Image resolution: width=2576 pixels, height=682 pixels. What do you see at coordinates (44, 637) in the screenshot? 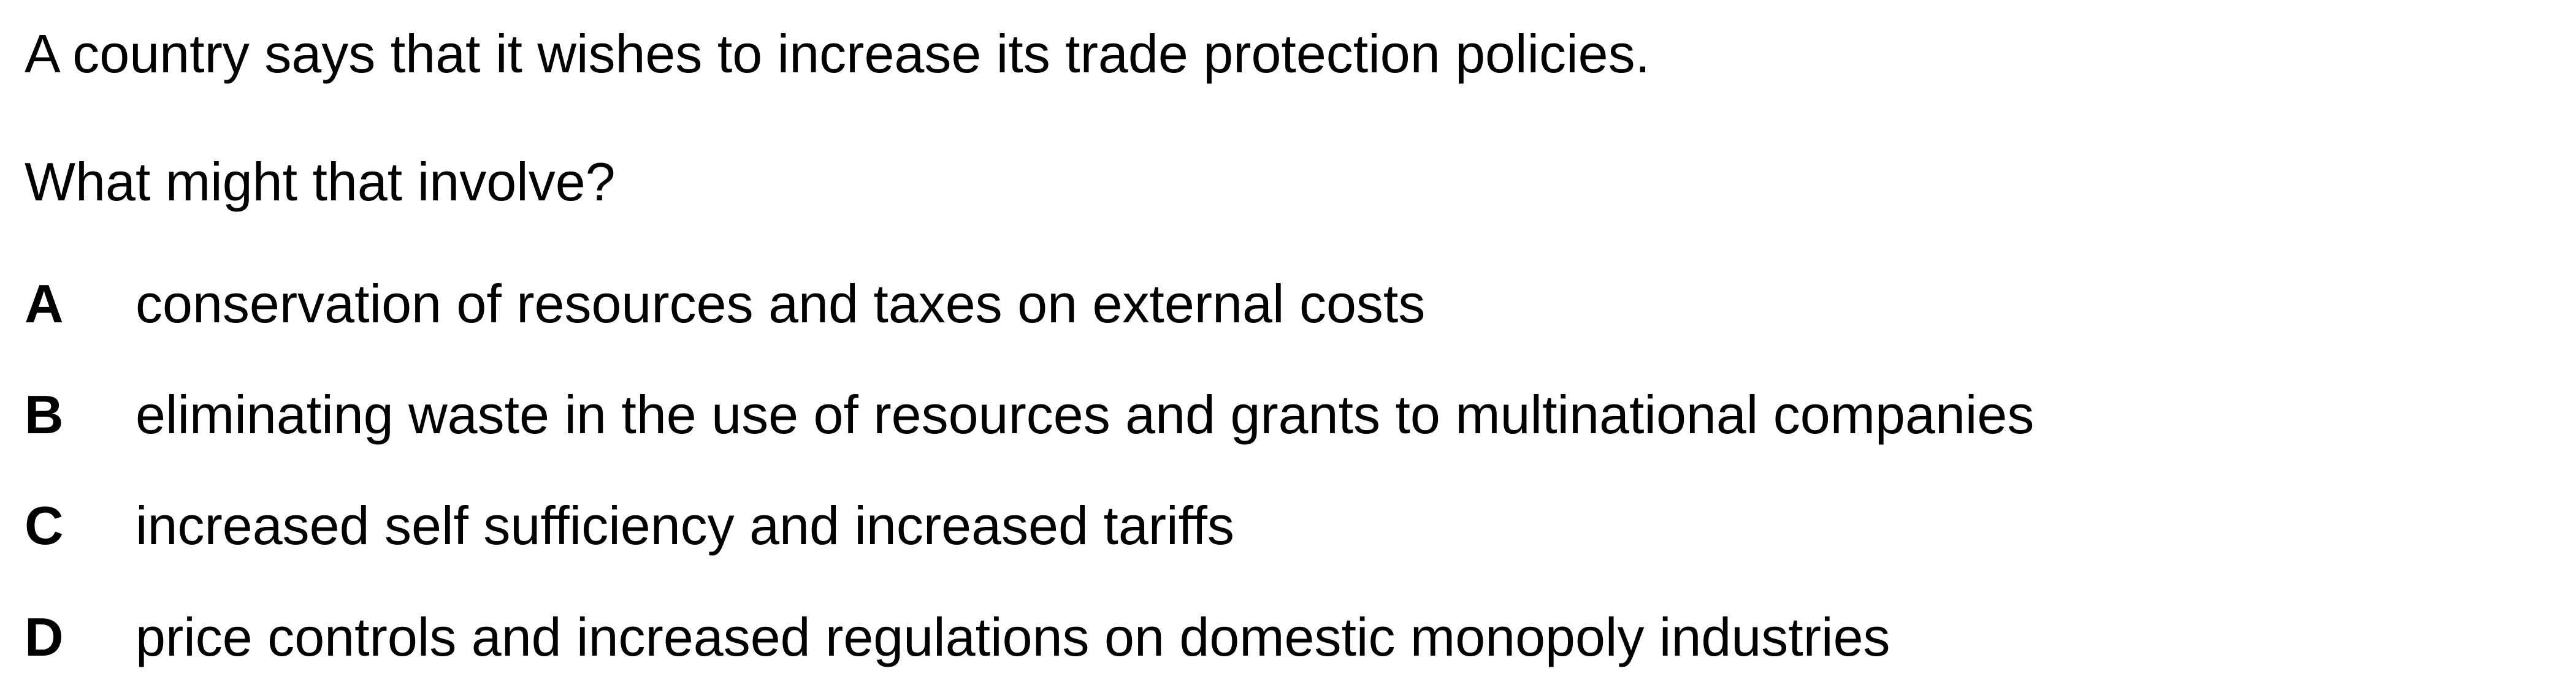
I see `option-letter: D` at bounding box center [44, 637].